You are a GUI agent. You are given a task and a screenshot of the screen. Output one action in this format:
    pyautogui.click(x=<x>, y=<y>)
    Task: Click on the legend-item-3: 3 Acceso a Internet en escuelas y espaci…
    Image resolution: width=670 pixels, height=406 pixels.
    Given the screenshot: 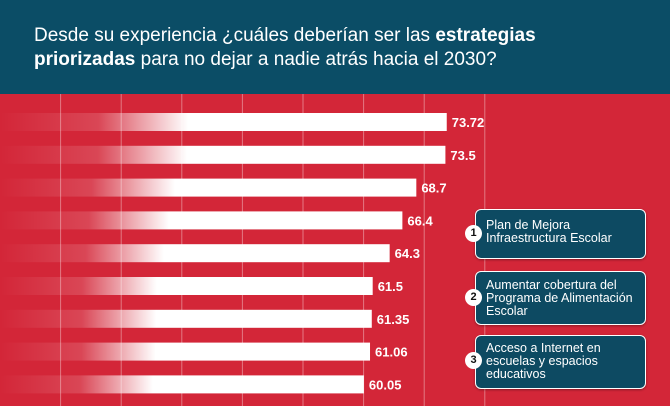 What is the action you would take?
    pyautogui.click(x=555, y=362)
    